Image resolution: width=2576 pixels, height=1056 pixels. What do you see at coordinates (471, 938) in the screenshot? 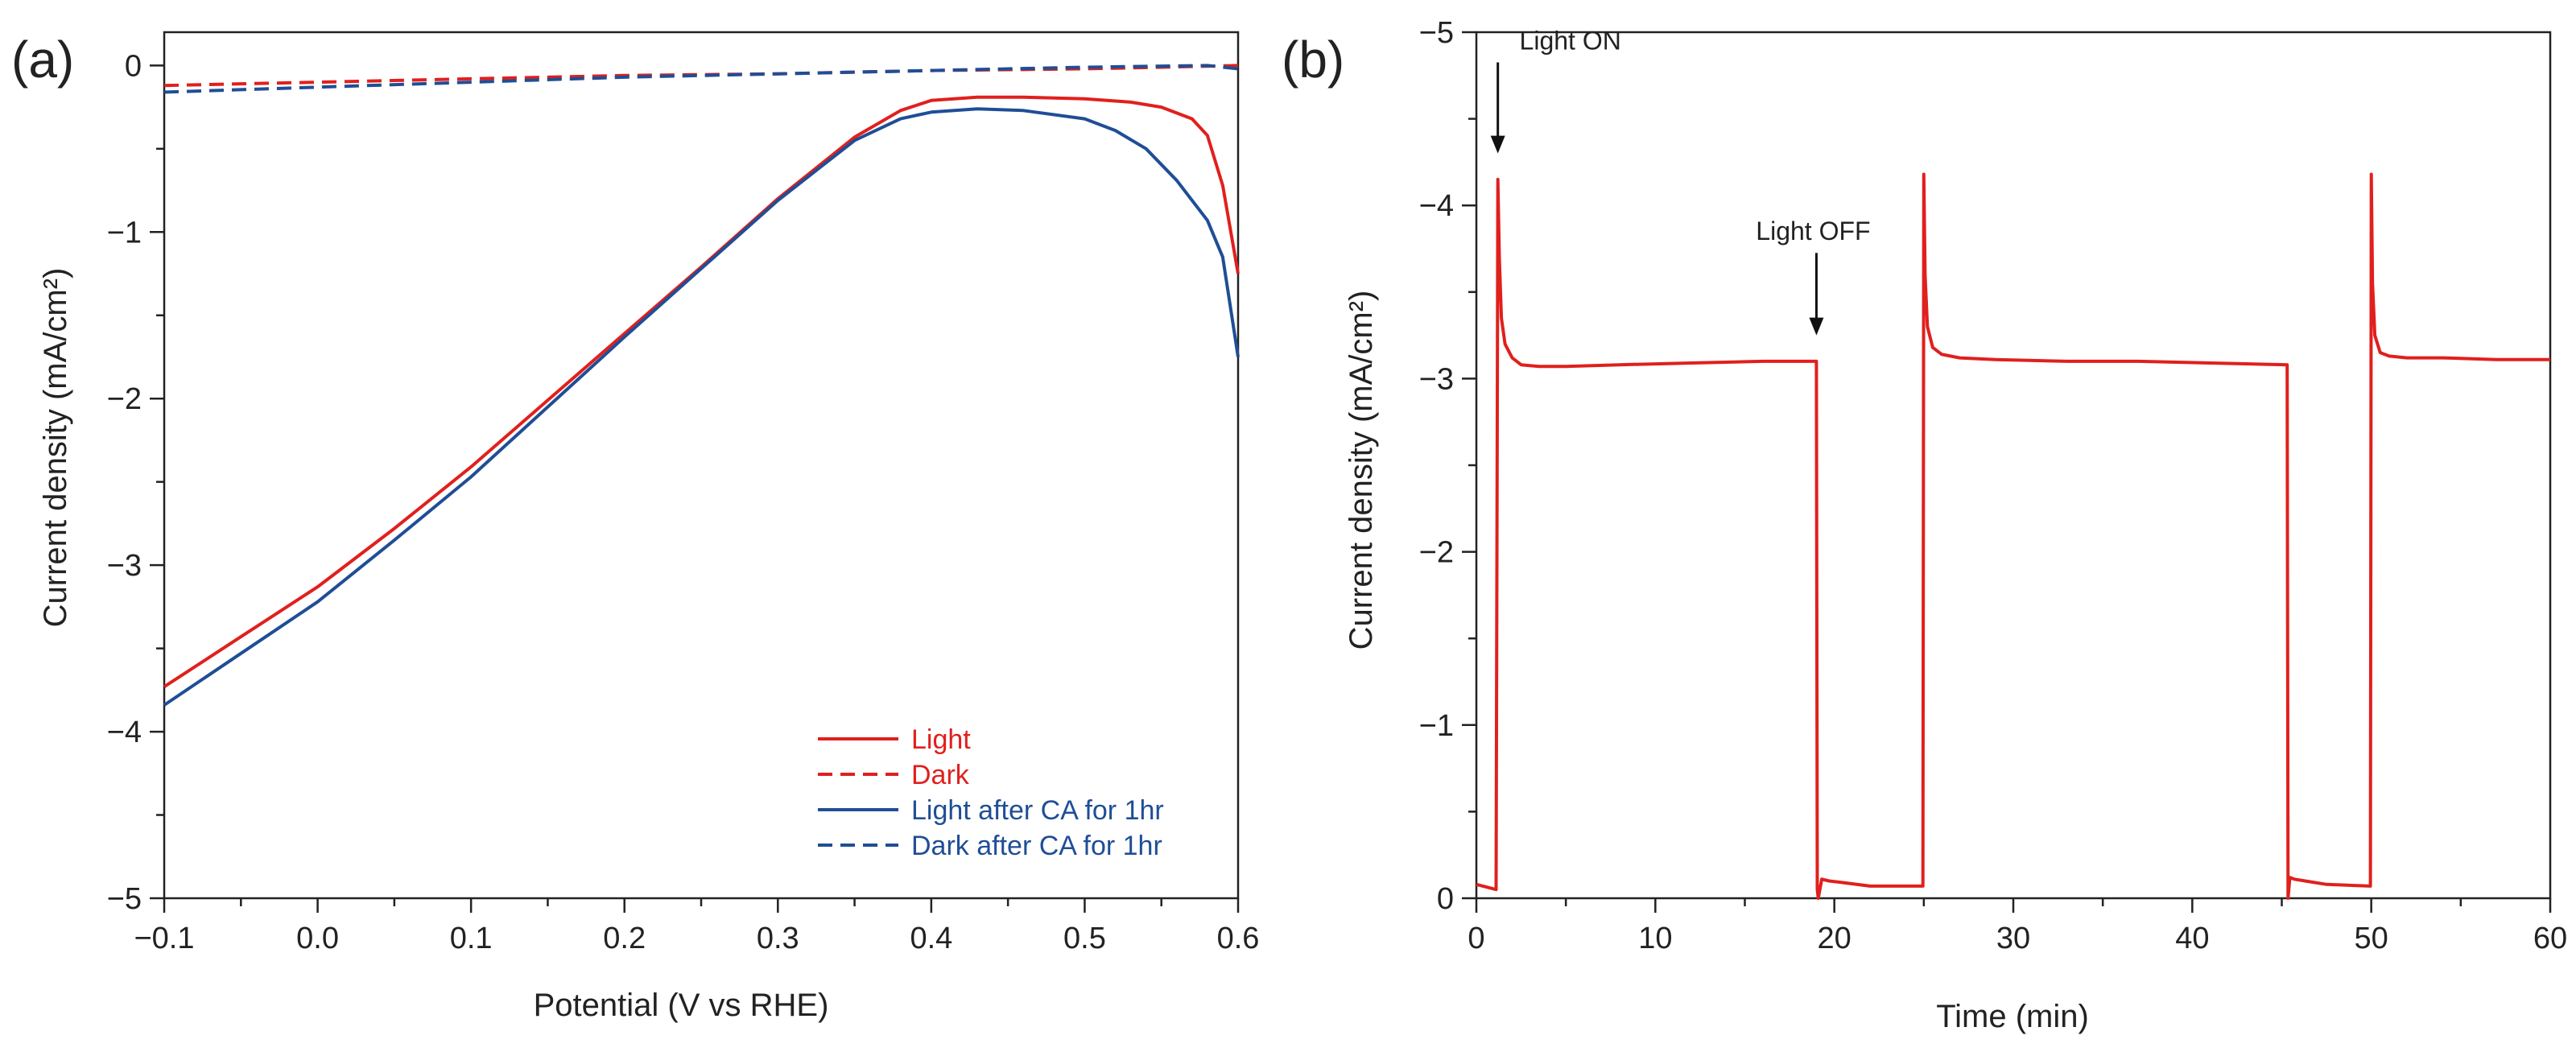
I see `panel-a-x-tick-label: 0.1` at bounding box center [471, 938].